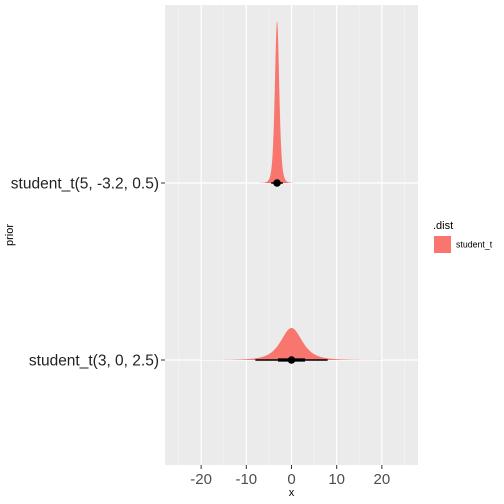  Describe the element at coordinates (442, 244) in the screenshot. I see `legend-key-student-t` at that location.